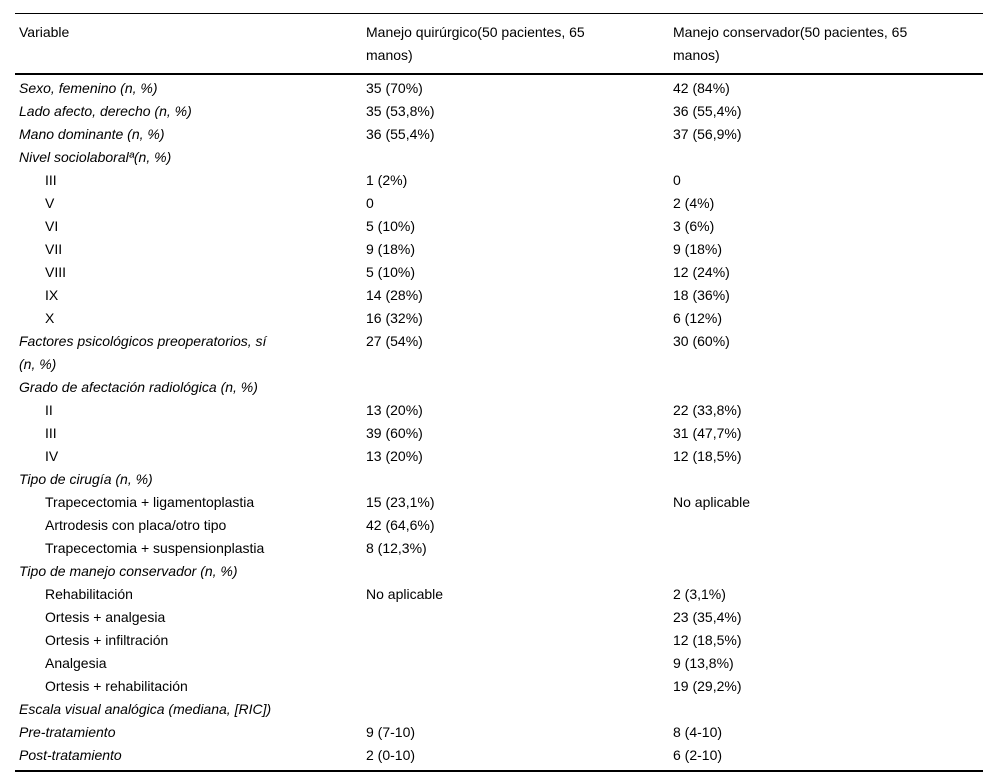  Describe the element at coordinates (707, 640) in the screenshot. I see `cell-manejo-conservador: 12 (18,5%)` at that location.